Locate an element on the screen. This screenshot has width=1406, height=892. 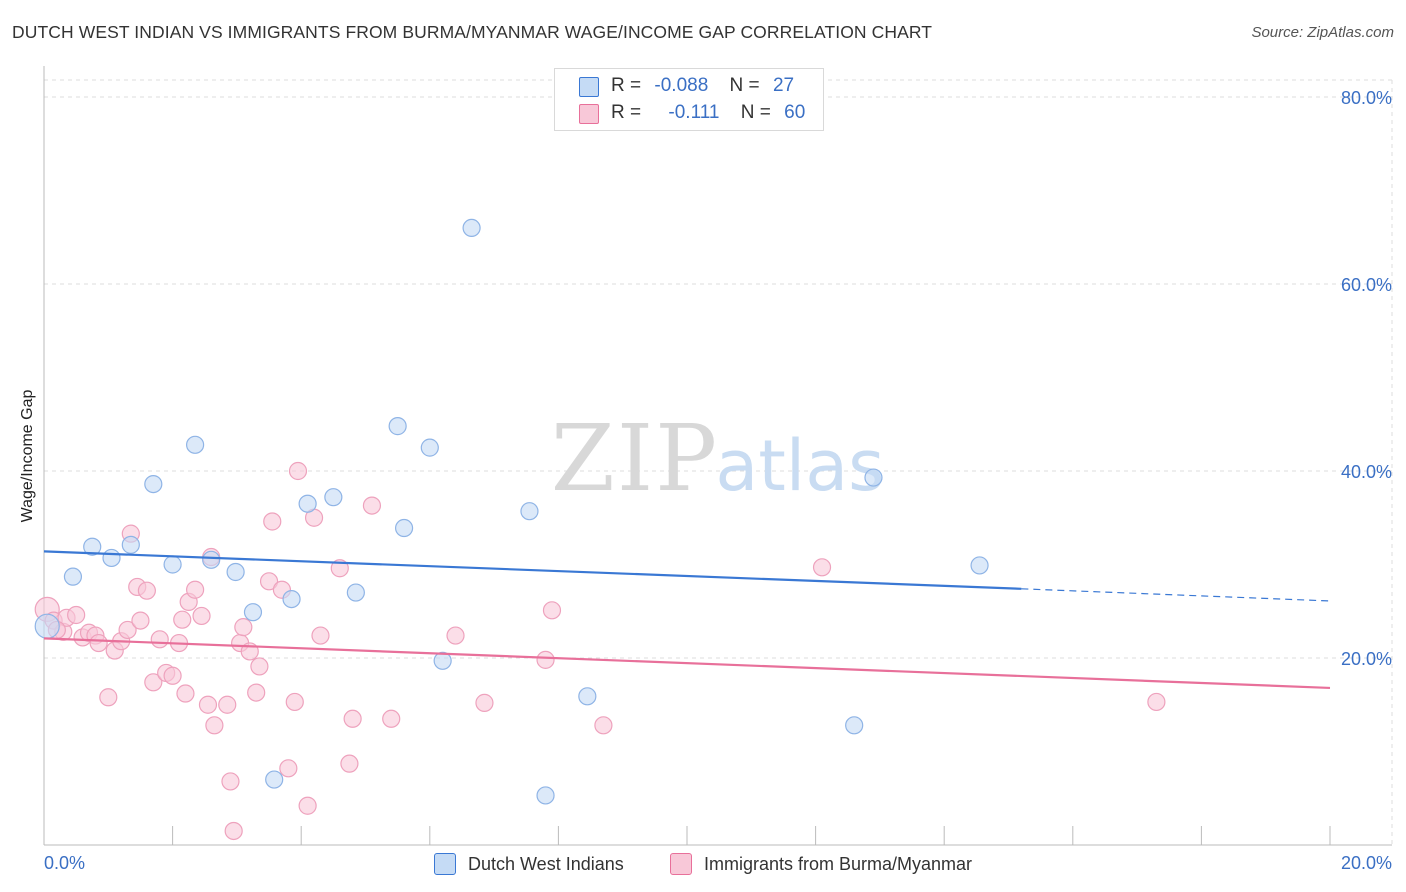
legend-swatch-pink is located at coordinates (589, 114).